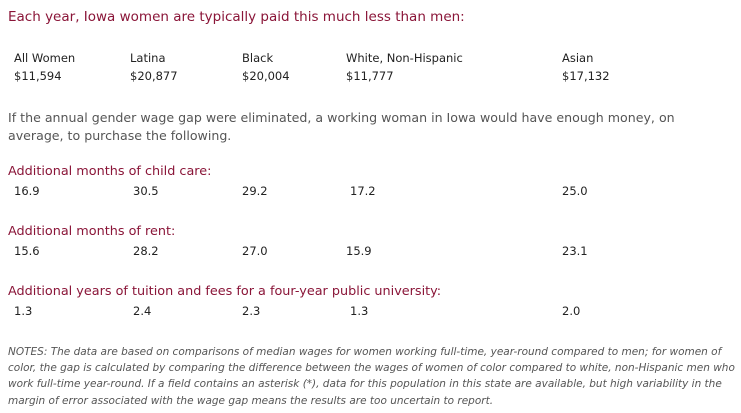 This screenshot has height=413, width=741. What do you see at coordinates (363, 191) in the screenshot?
I see `child-care-white: 17.2` at bounding box center [363, 191].